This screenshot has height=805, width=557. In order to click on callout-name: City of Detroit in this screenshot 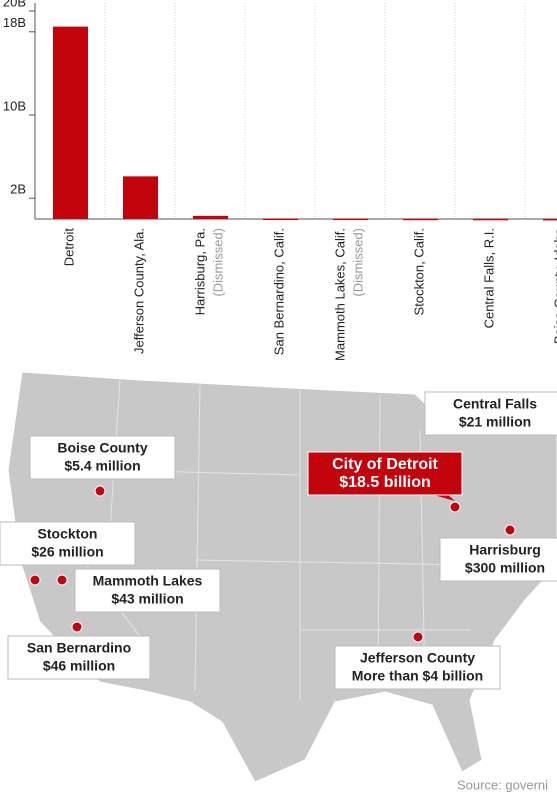, I will do `click(385, 464)`.